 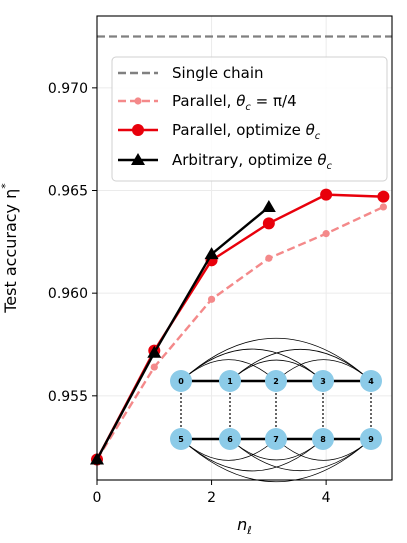 I want to click on inset-node-label: 4, so click(x=371, y=381).